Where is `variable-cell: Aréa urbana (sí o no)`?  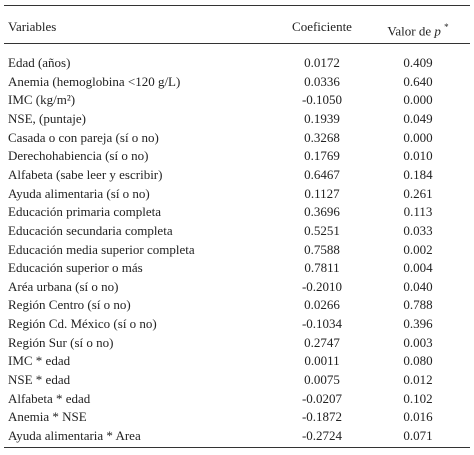
variable-cell: Aréa urbana (sí o no) is located at coordinates (63, 286).